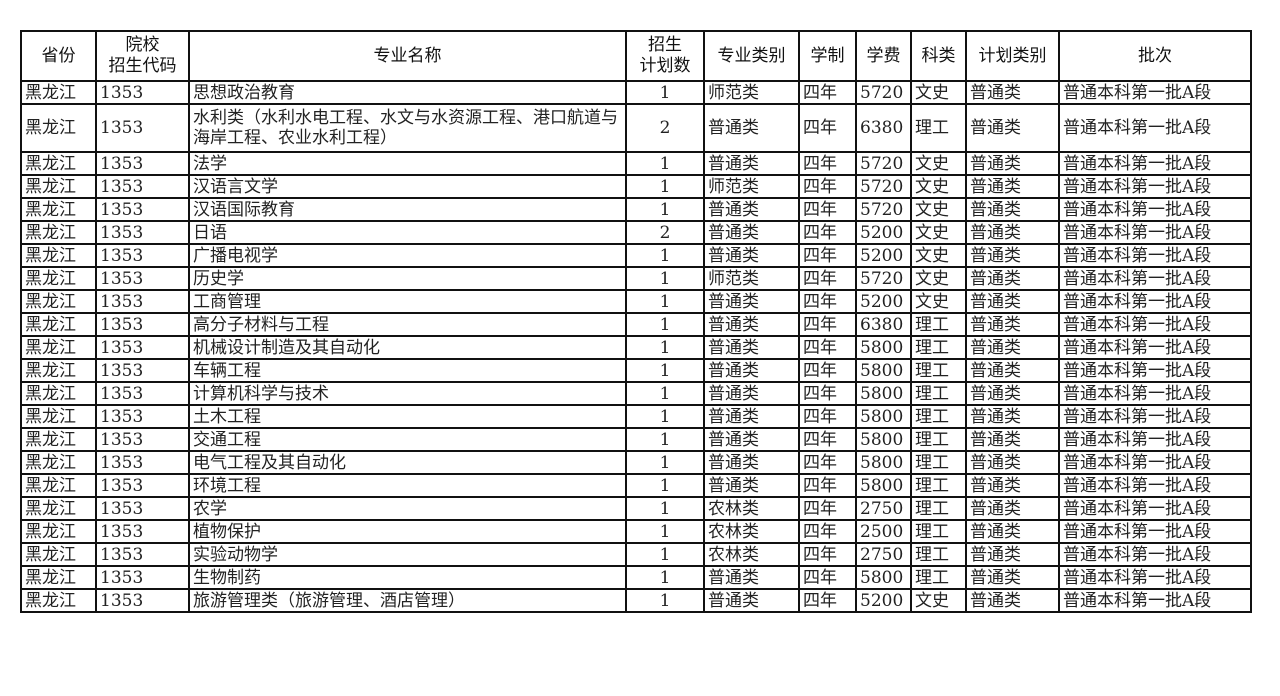 This screenshot has width=1280, height=696. What do you see at coordinates (636, 554) in the screenshot?
I see `table-row: 黑龙江 1353 实验动物学 1 农林类 四年 2750 理工 普通类 普通本科第一批A段` at bounding box center [636, 554].